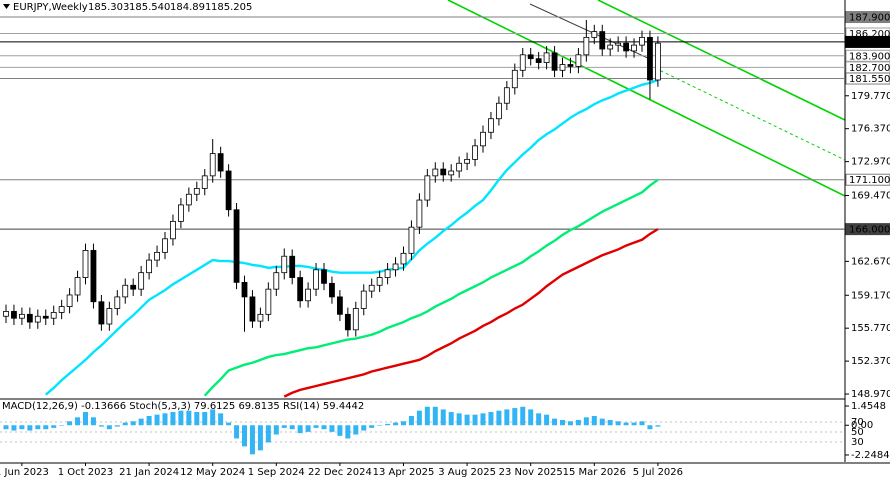 This screenshot has height=482, width=890. What do you see at coordinates (870, 361) in the screenshot?
I see `y-tick-label: 152.370` at bounding box center [870, 361].